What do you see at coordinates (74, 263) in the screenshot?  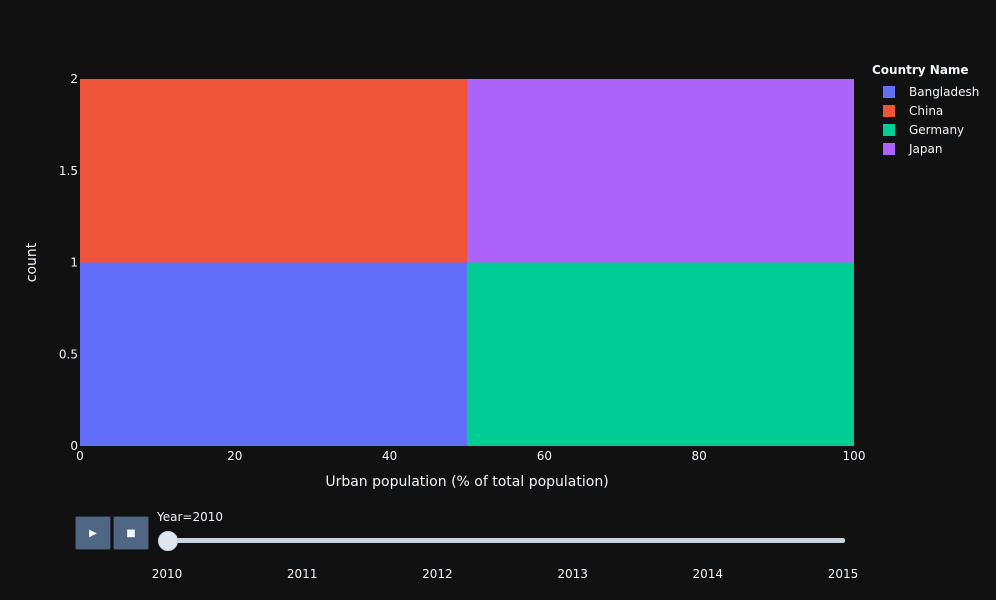 I see `y-tick-label: 1` at bounding box center [74, 263].